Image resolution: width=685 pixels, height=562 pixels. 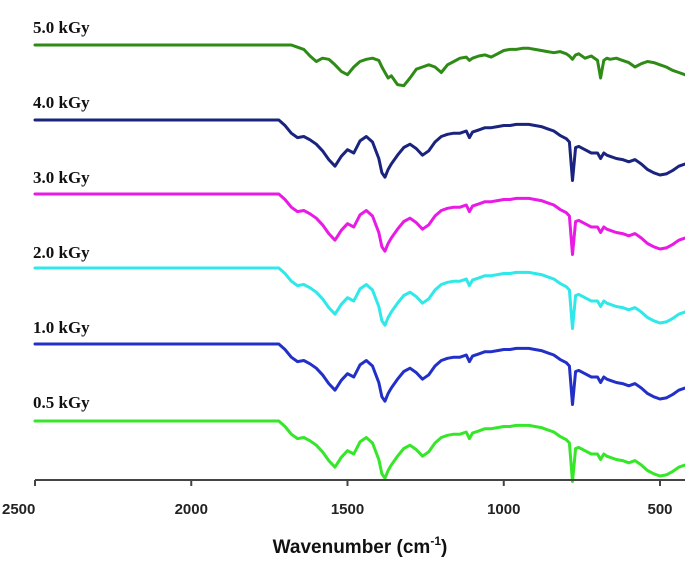 I want to click on x-axis-title: Wavenumber (cm-1), so click(x=360, y=546).